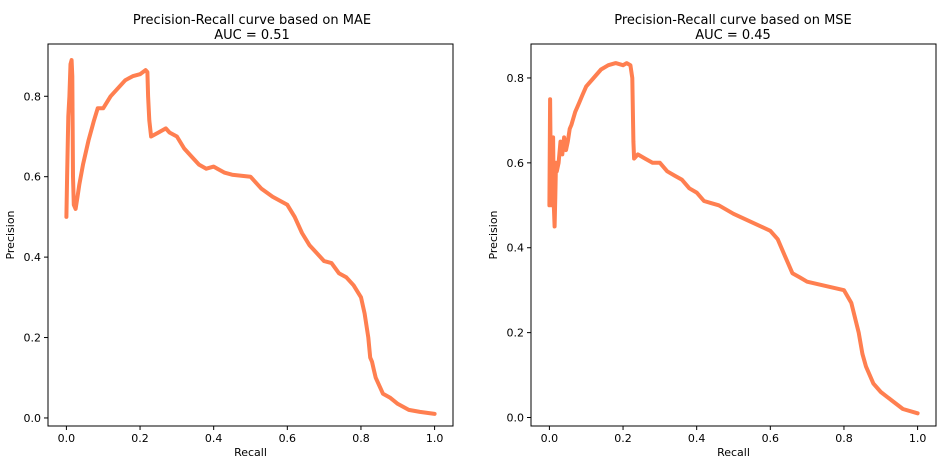 The height and width of the screenshot is (465, 946). I want to click on chart-title: Precision-Recall curve based on MAE, so click(252, 20).